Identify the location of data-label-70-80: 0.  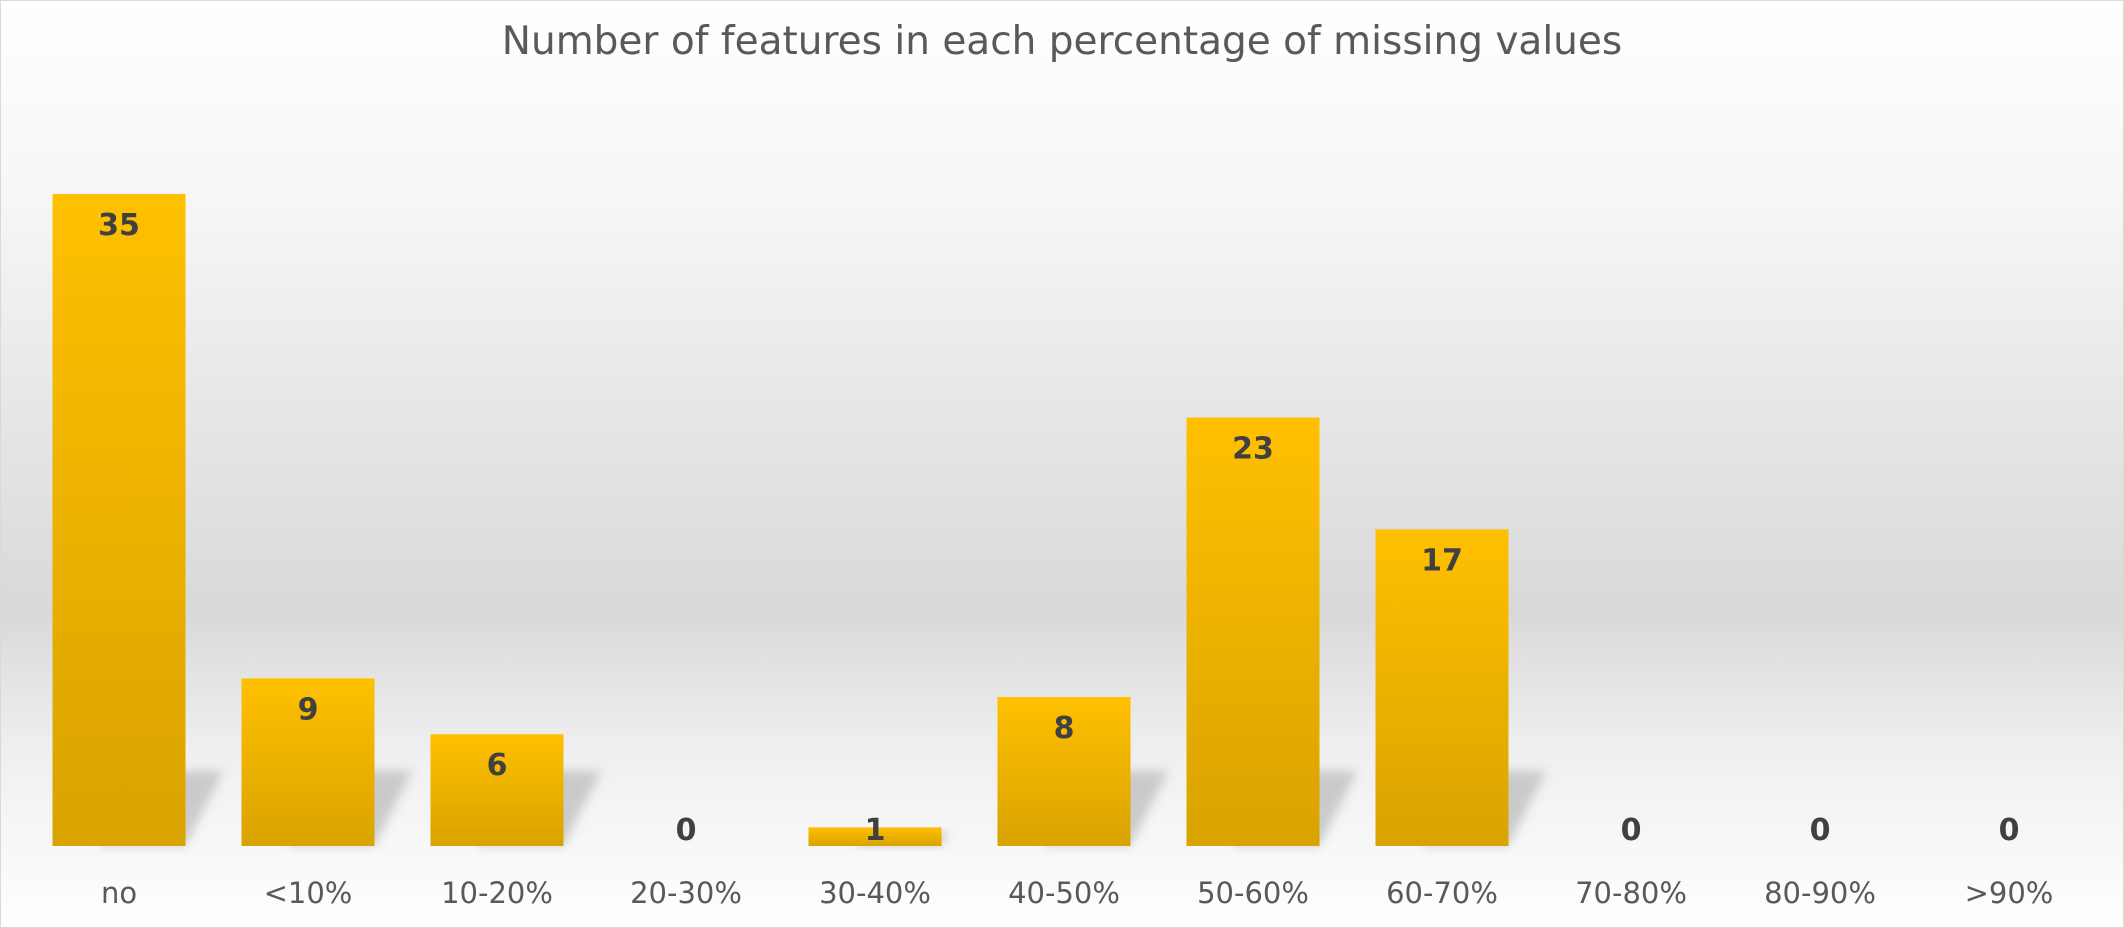
(1631, 830).